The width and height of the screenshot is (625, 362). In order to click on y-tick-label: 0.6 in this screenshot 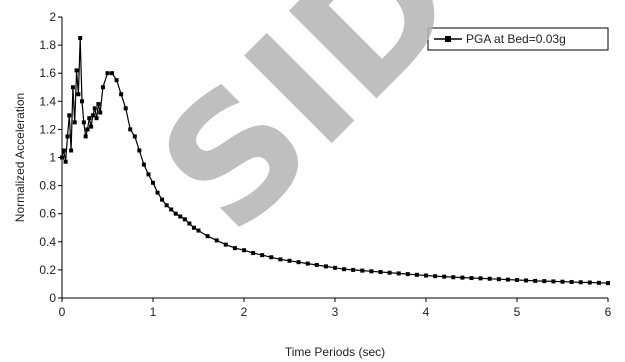, I will do `click(47, 214)`.